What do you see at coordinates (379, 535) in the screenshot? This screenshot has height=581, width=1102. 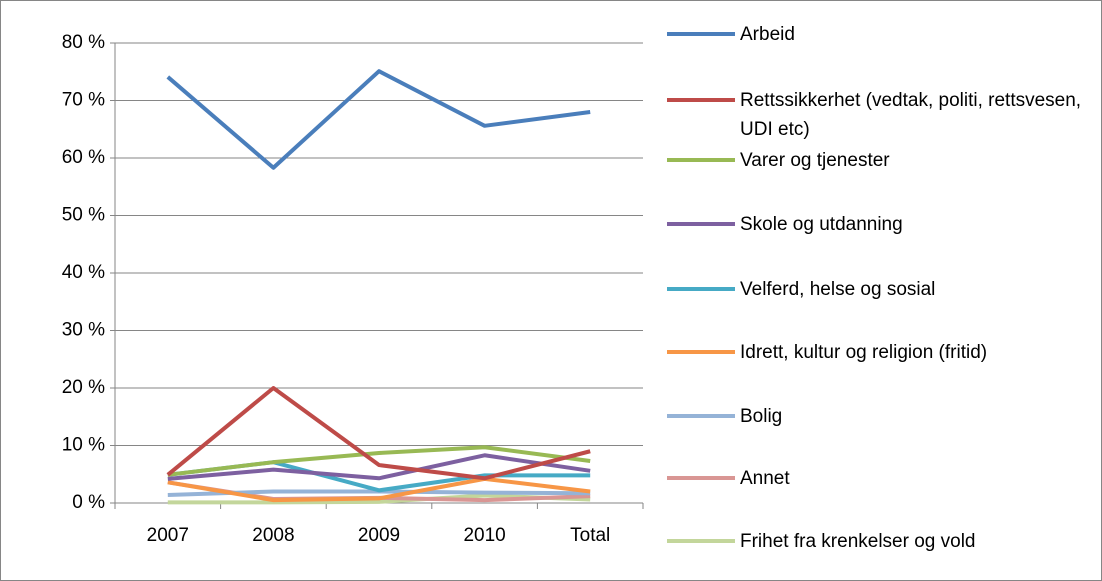 I see `x-tick-label: 2009` at bounding box center [379, 535].